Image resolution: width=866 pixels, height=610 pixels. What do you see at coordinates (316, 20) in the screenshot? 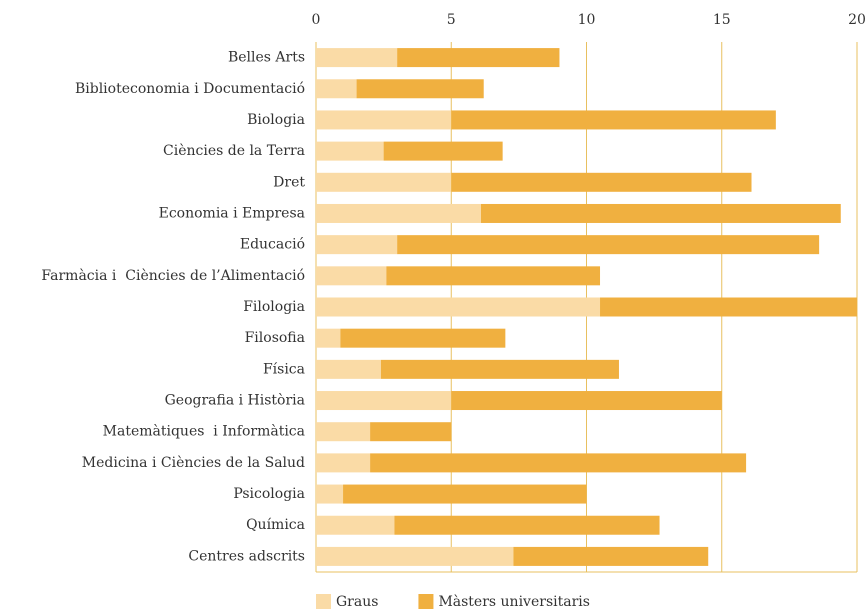
I see `x-tick-label: 0` at bounding box center [316, 20].